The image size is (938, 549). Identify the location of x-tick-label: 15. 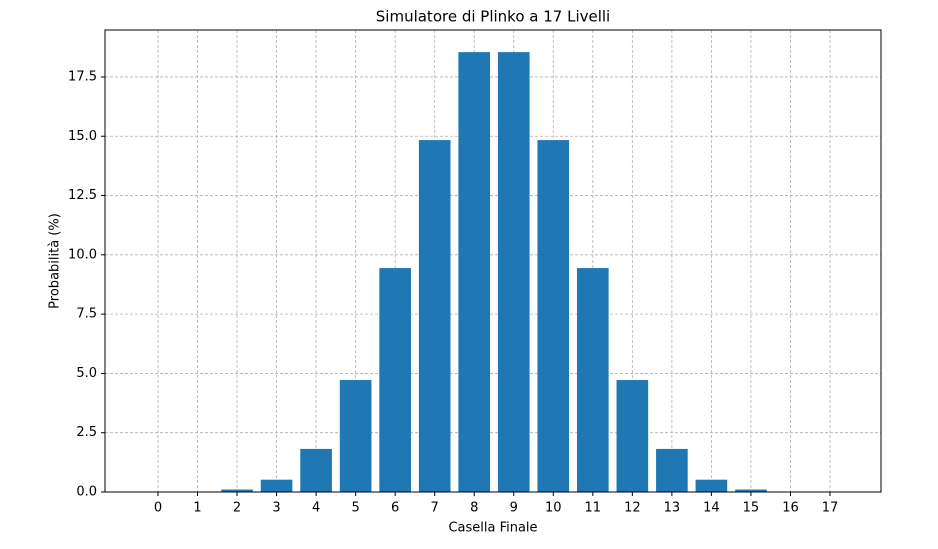
(751, 508).